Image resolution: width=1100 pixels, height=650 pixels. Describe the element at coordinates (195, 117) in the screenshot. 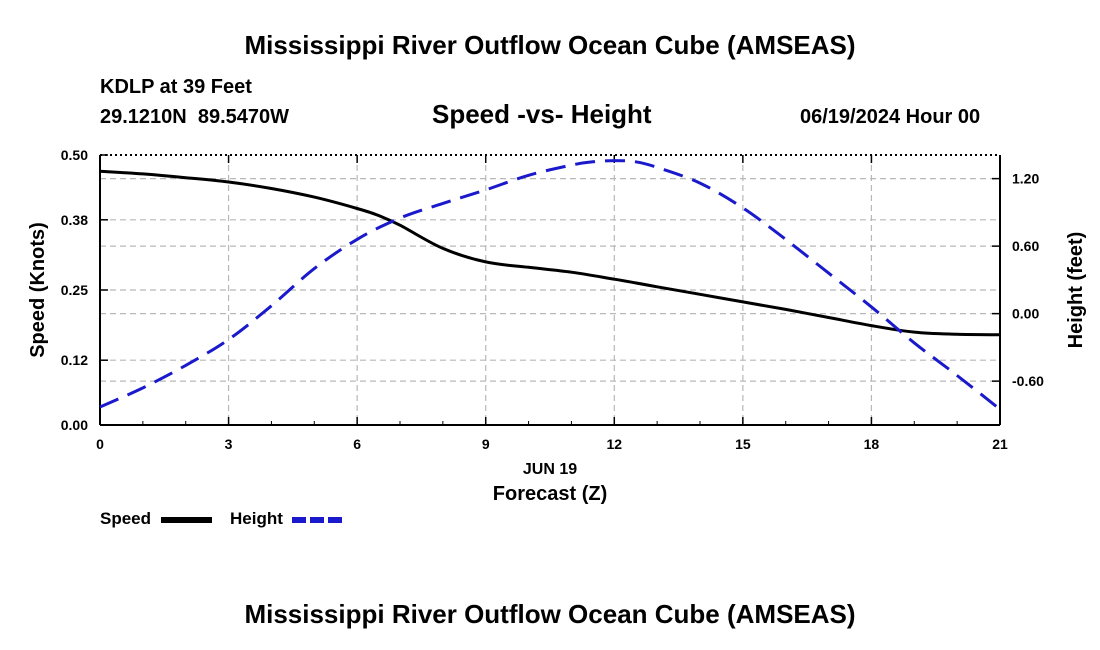

I see `coordinates-label: 29.1210N 89.5470W` at that location.